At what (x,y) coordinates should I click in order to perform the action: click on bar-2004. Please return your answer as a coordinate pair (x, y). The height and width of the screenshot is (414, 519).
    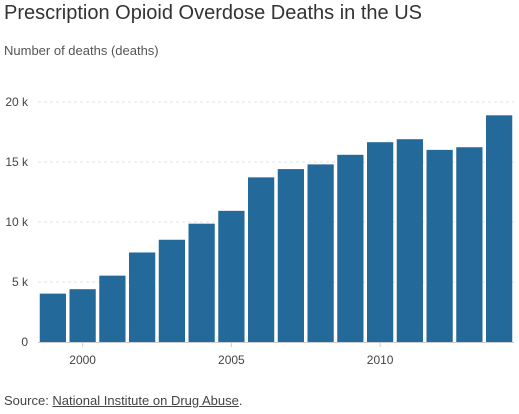
    Looking at the image, I should click on (201, 282).